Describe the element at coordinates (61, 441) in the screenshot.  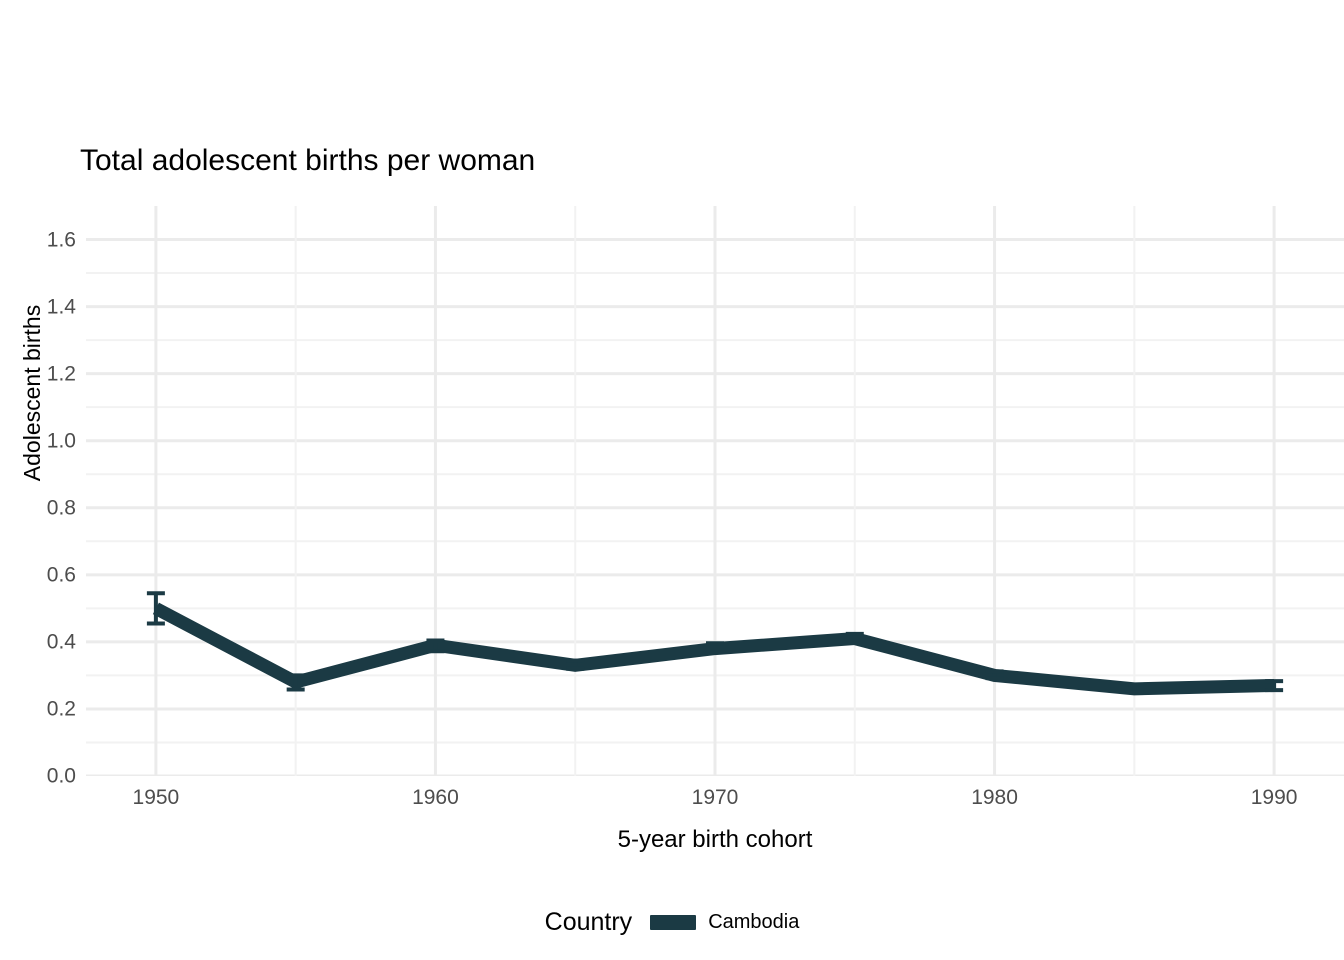
I see `y-tick-label: 1.0` at that location.